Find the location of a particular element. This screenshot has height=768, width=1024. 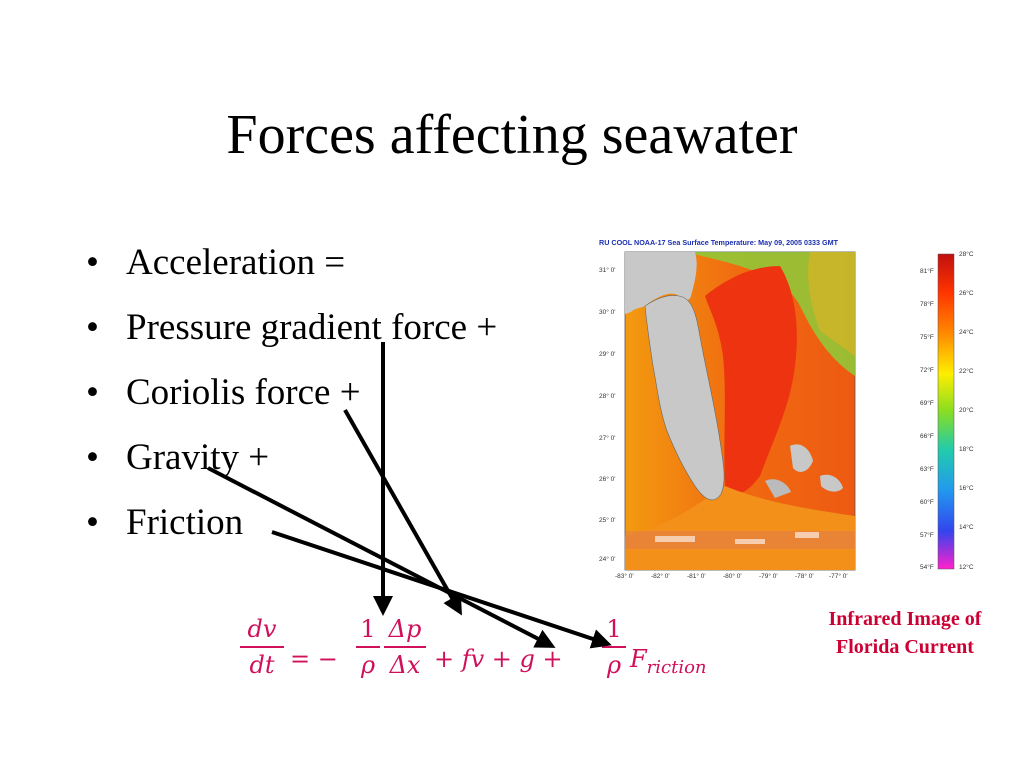

lon-label: -80° 0' is located at coordinates (732, 576).